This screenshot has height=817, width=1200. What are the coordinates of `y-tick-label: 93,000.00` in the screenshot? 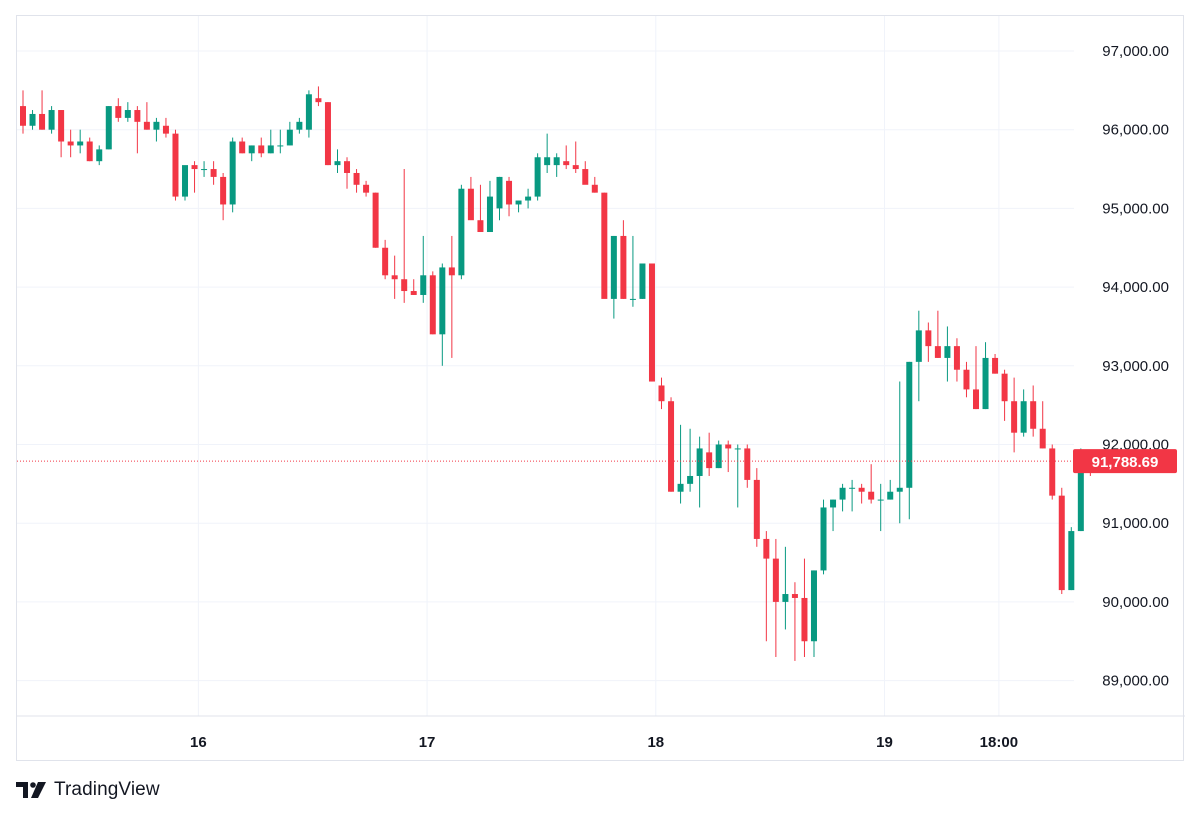 It's located at (1135, 366).